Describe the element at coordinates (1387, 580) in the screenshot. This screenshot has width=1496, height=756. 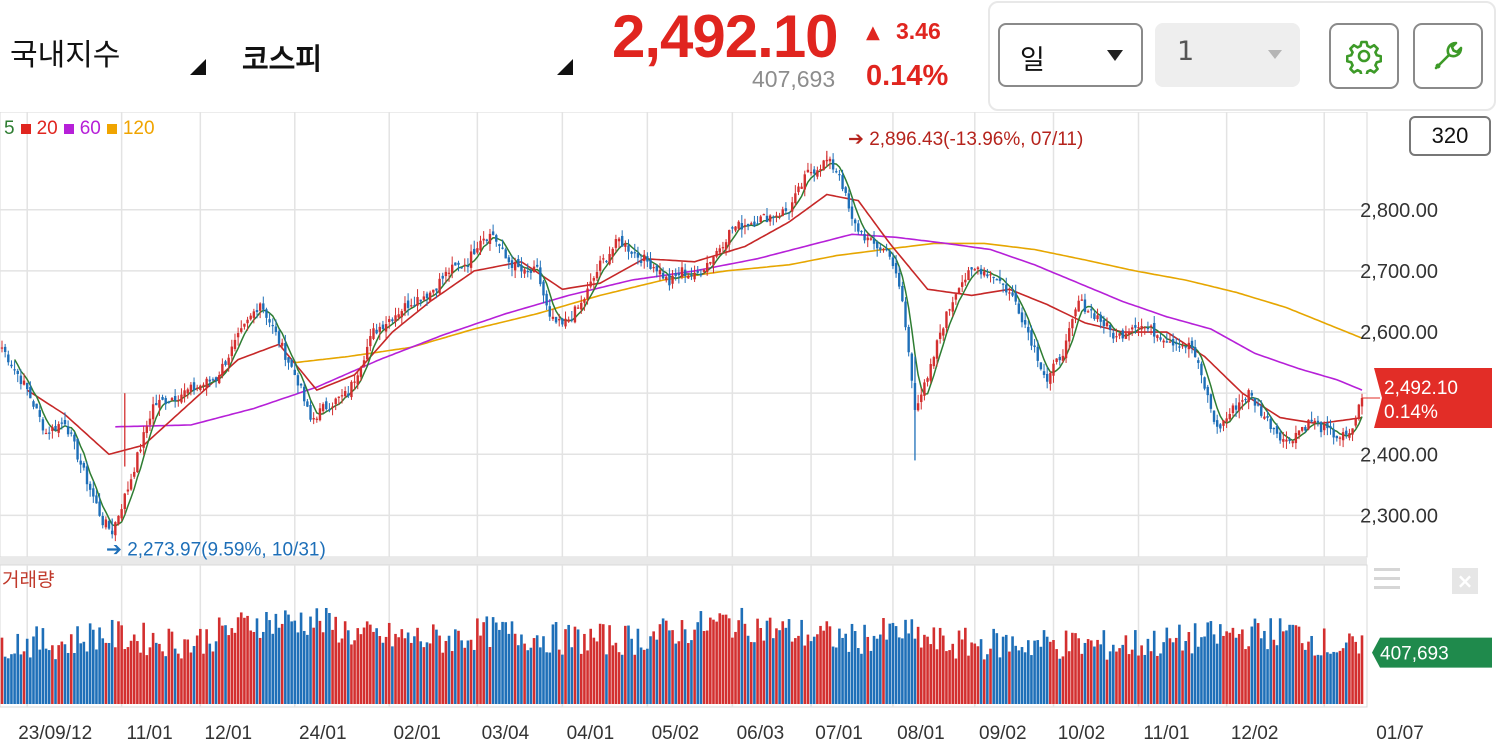
I see `menu-icon` at that location.